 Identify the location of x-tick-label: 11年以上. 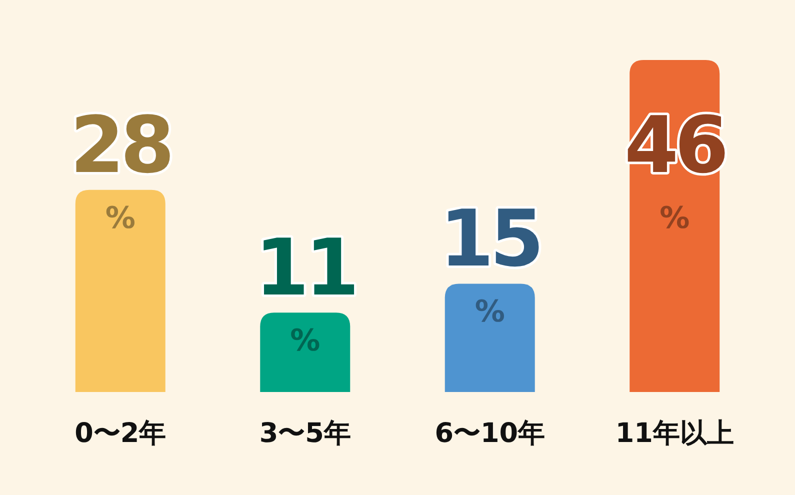
(674, 433).